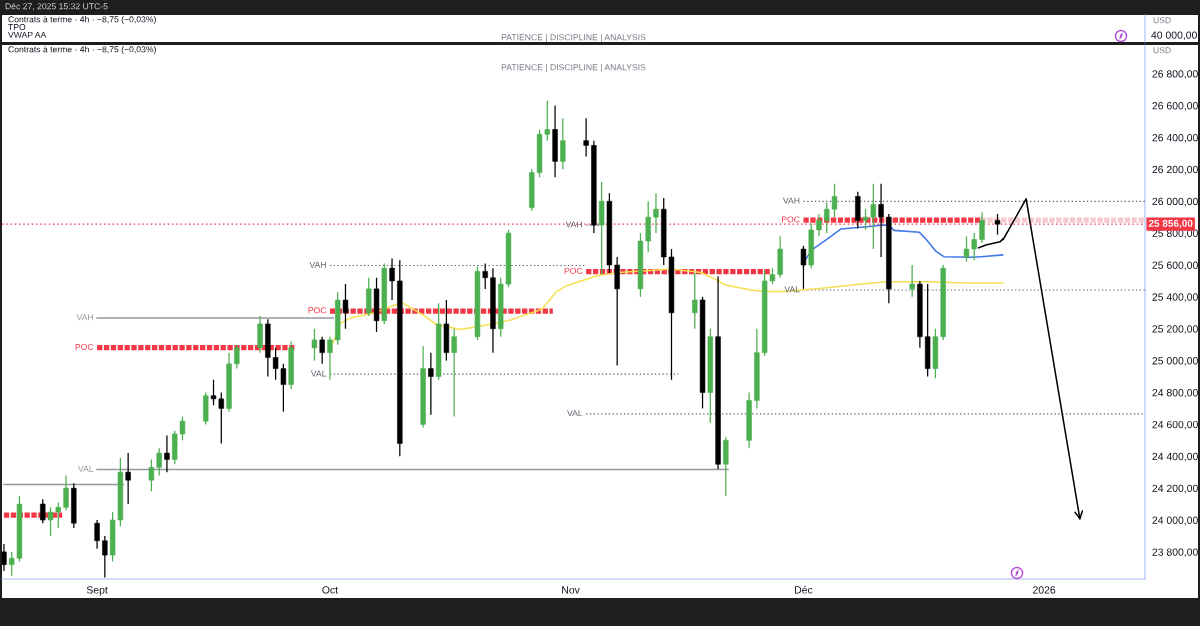  I want to click on y-axis-title: USD, so click(1162, 50).